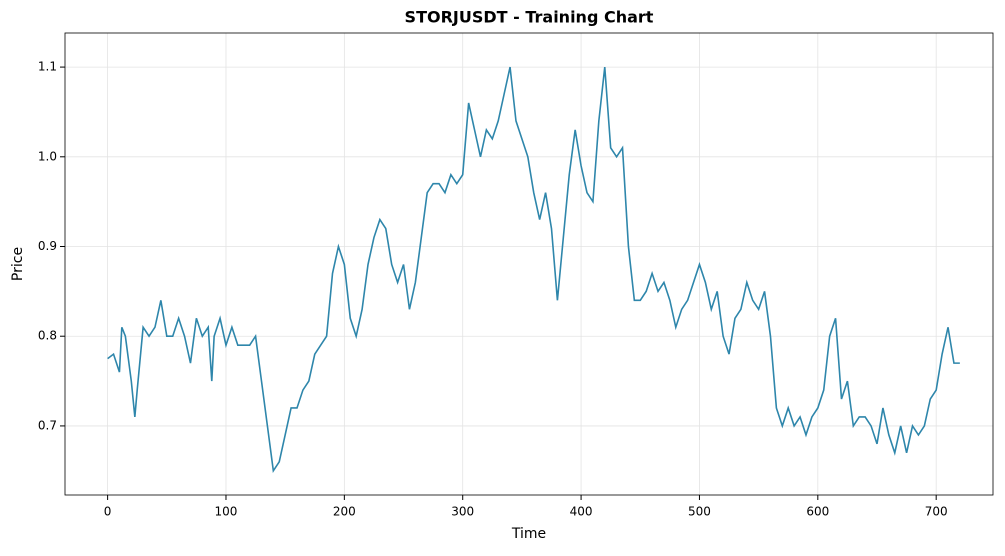  I want to click on x-tick-label: 400, so click(581, 512).